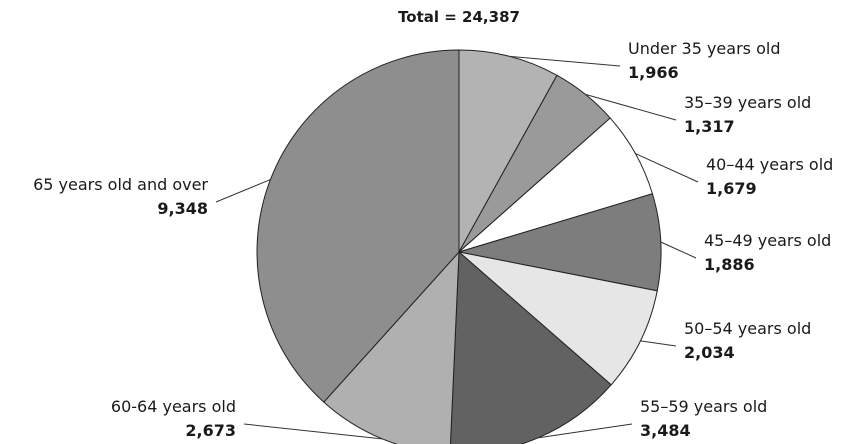 The width and height of the screenshot is (856, 444). Describe the element at coordinates (653, 72) in the screenshot. I see `slice-value-label: 1,966` at that location.